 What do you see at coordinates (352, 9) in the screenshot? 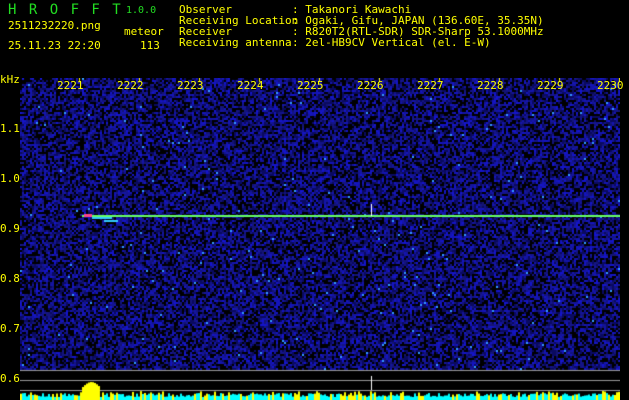
I see `info-value: : Takanori Kawachi` at bounding box center [352, 9].